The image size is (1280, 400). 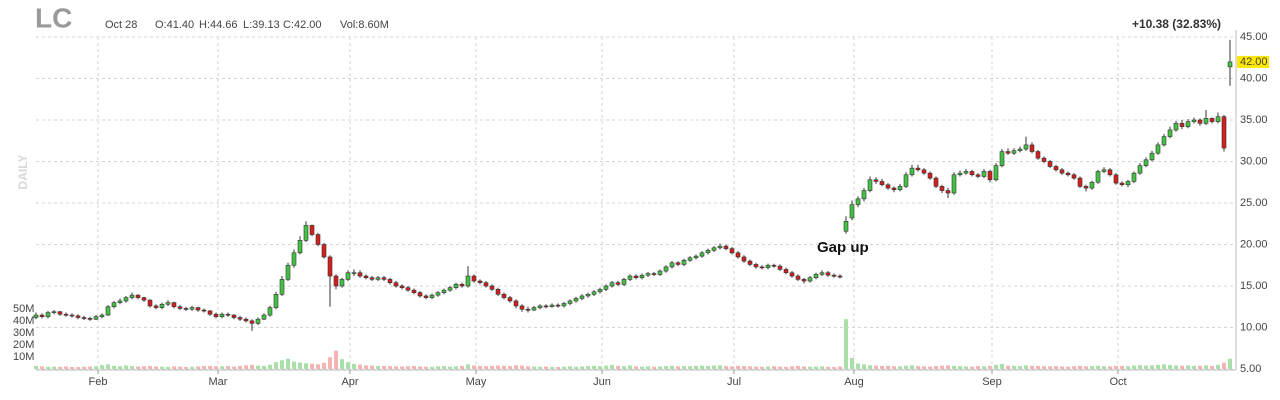 I want to click on y-tick-label: 45.00, so click(x=1254, y=37).